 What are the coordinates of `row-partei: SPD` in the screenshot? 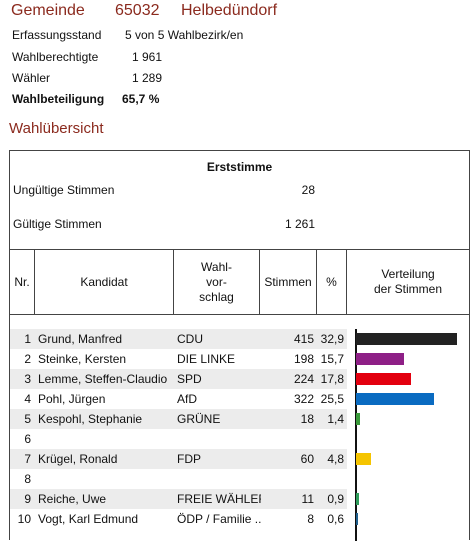 It's located at (189, 379).